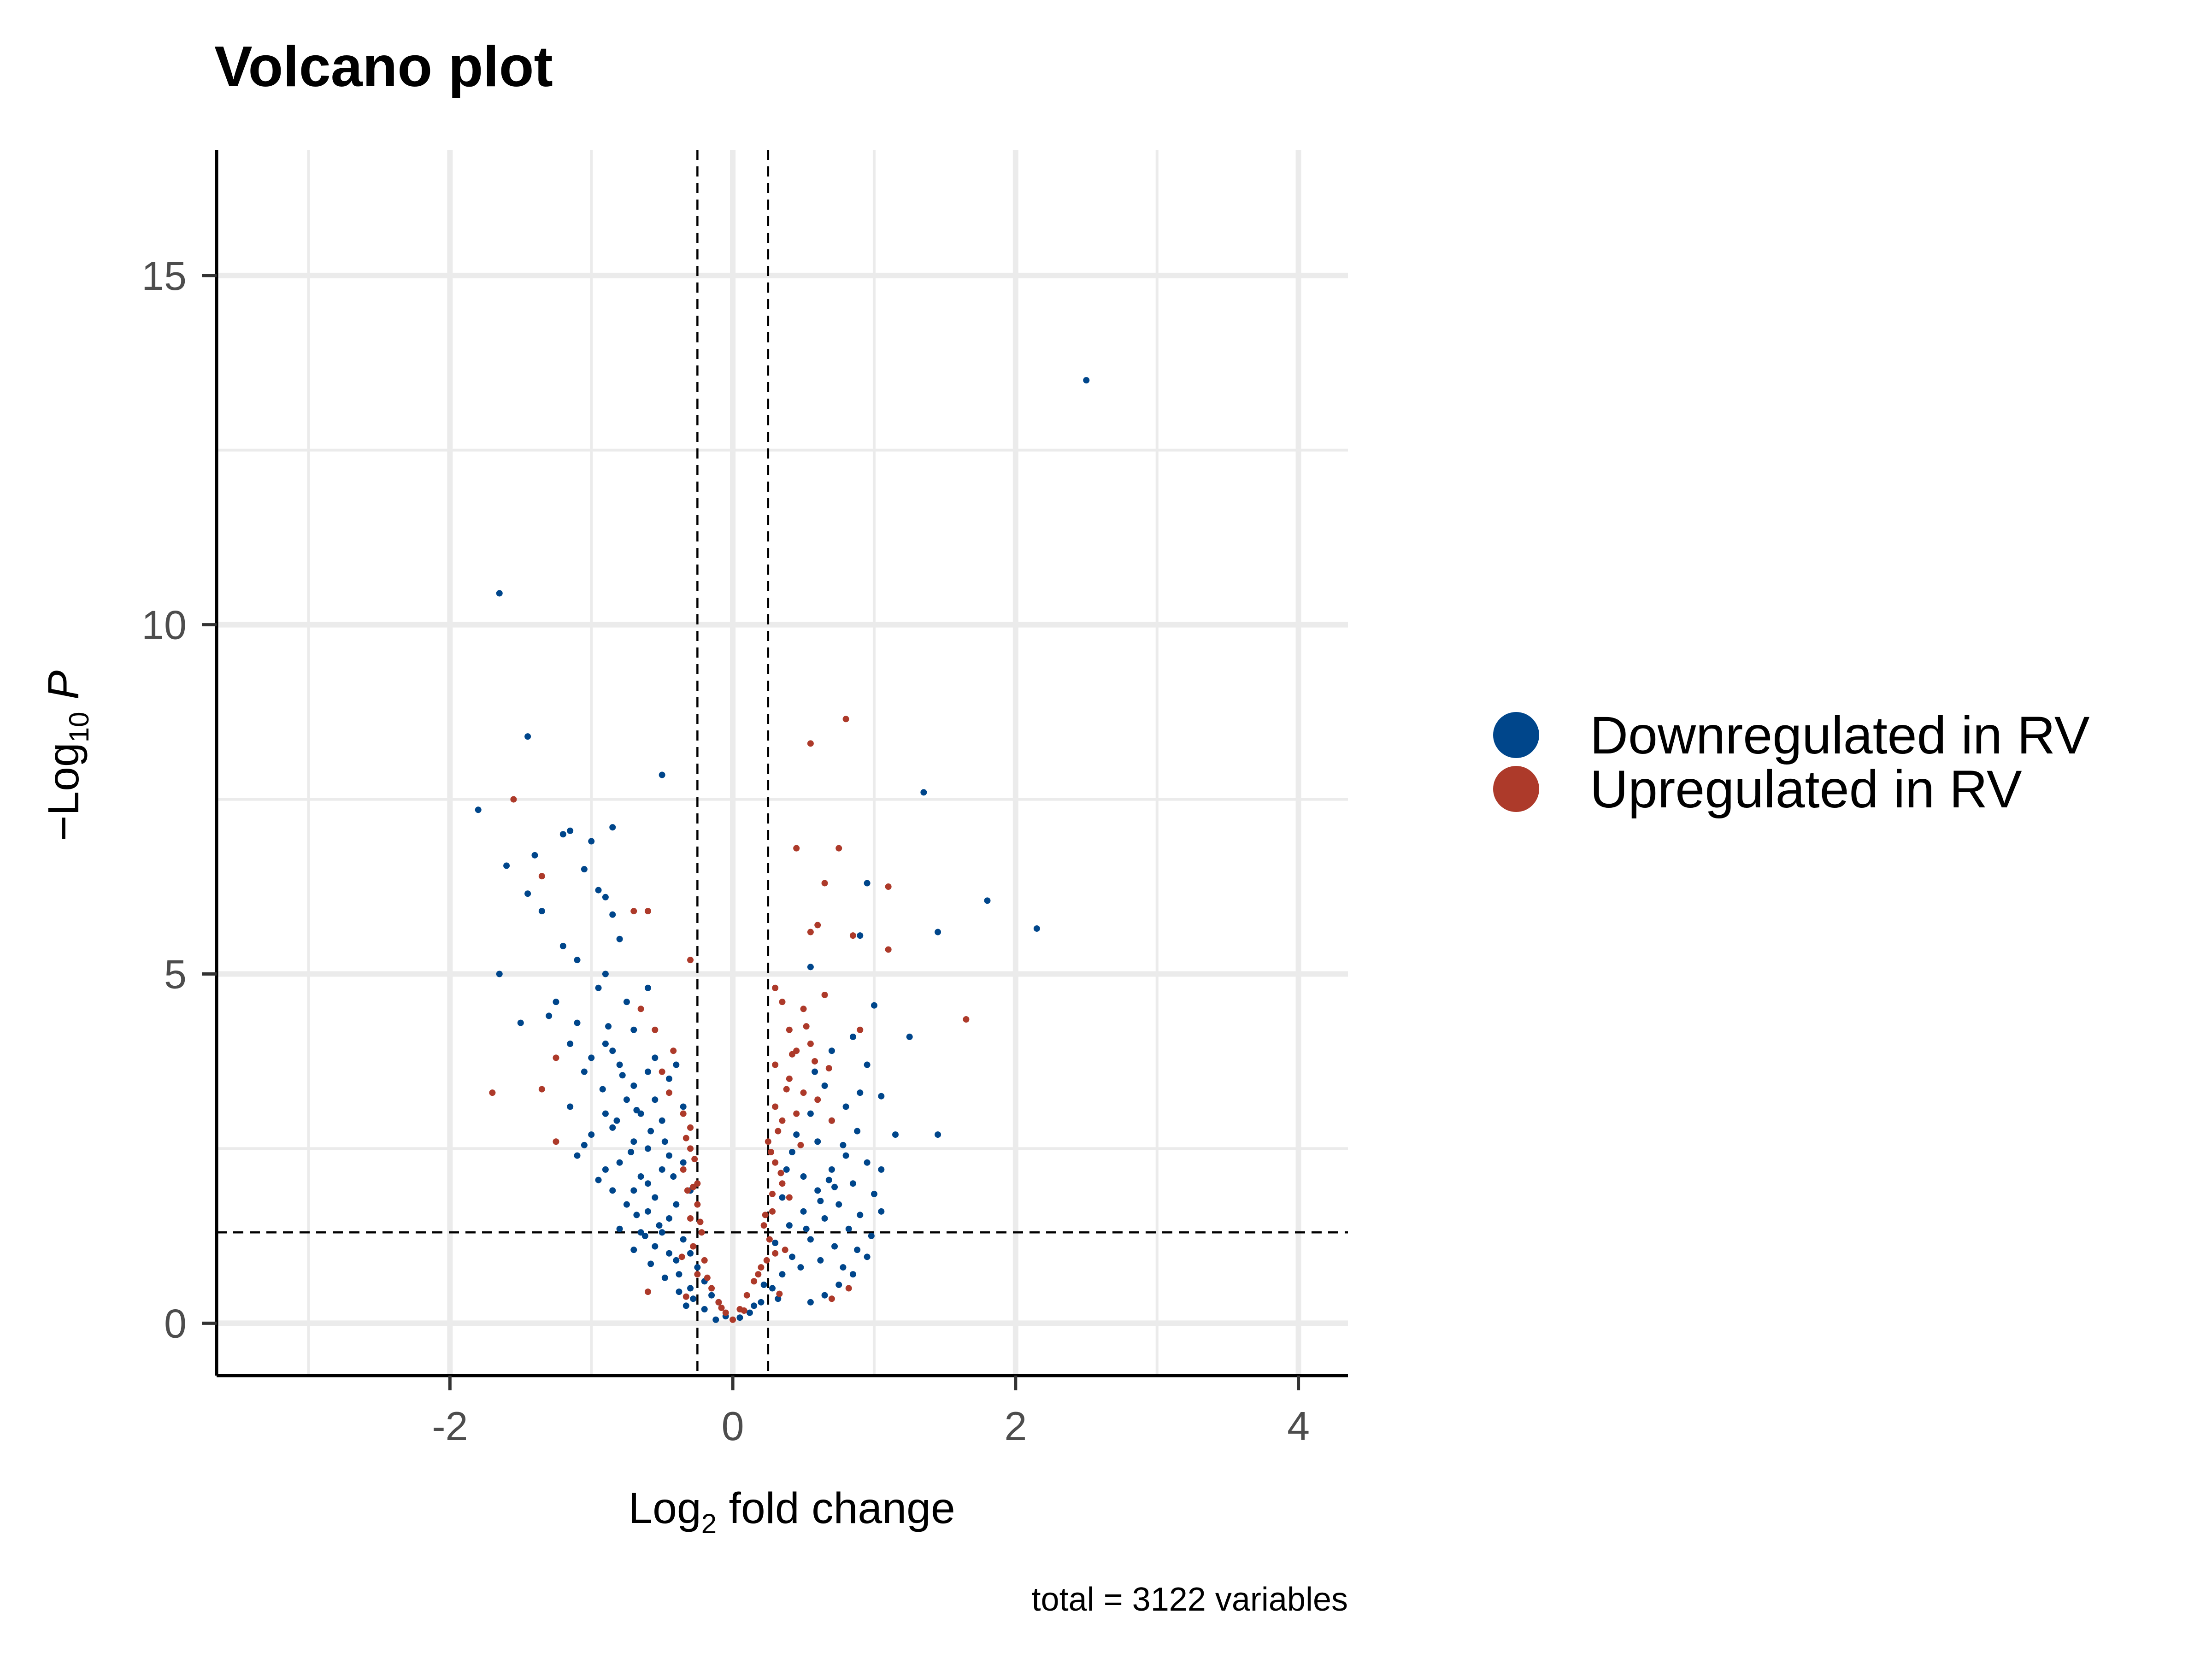 Image resolution: width=2212 pixels, height=1659 pixels. What do you see at coordinates (1015, 1426) in the screenshot?
I see `x-tick-label: 2` at bounding box center [1015, 1426].